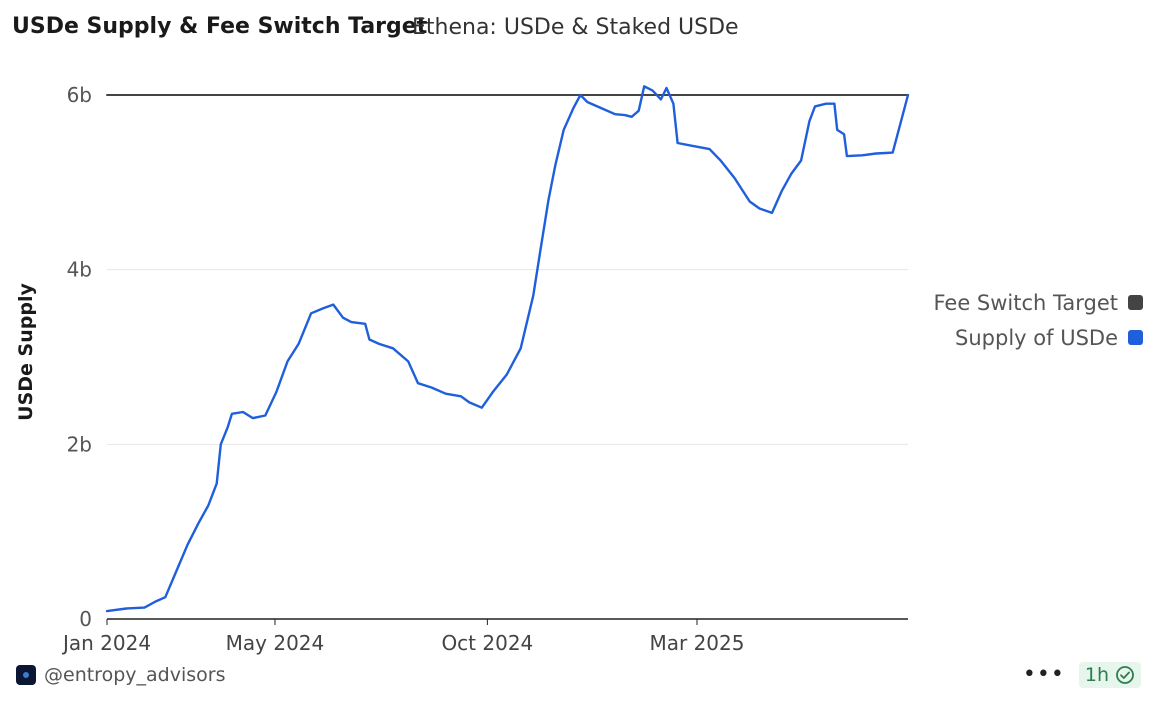  Describe the element at coordinates (487, 643) in the screenshot. I see `x-tick-label: Oct 2024` at that location.